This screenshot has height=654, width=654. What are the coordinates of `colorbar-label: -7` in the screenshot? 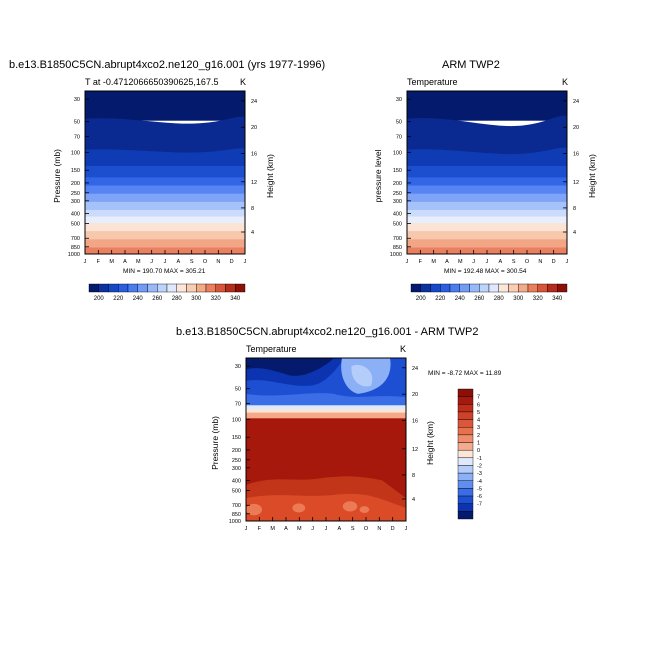 It's located at (479, 505).